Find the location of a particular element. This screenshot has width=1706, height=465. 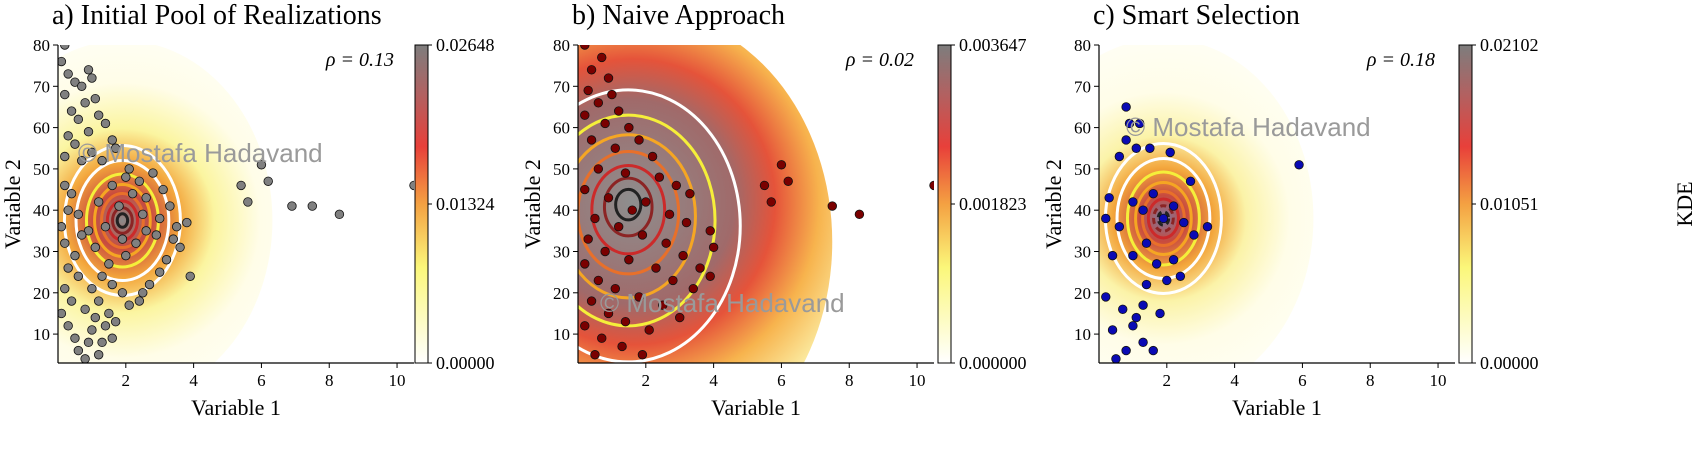

x-tick-label: 6 is located at coordinates (781, 380).